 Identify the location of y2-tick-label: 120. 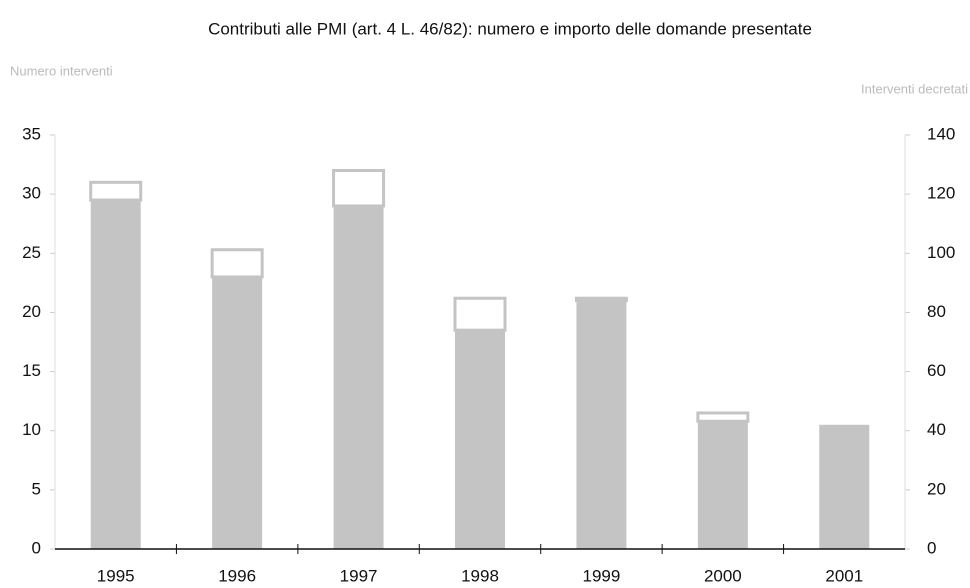
(941, 193).